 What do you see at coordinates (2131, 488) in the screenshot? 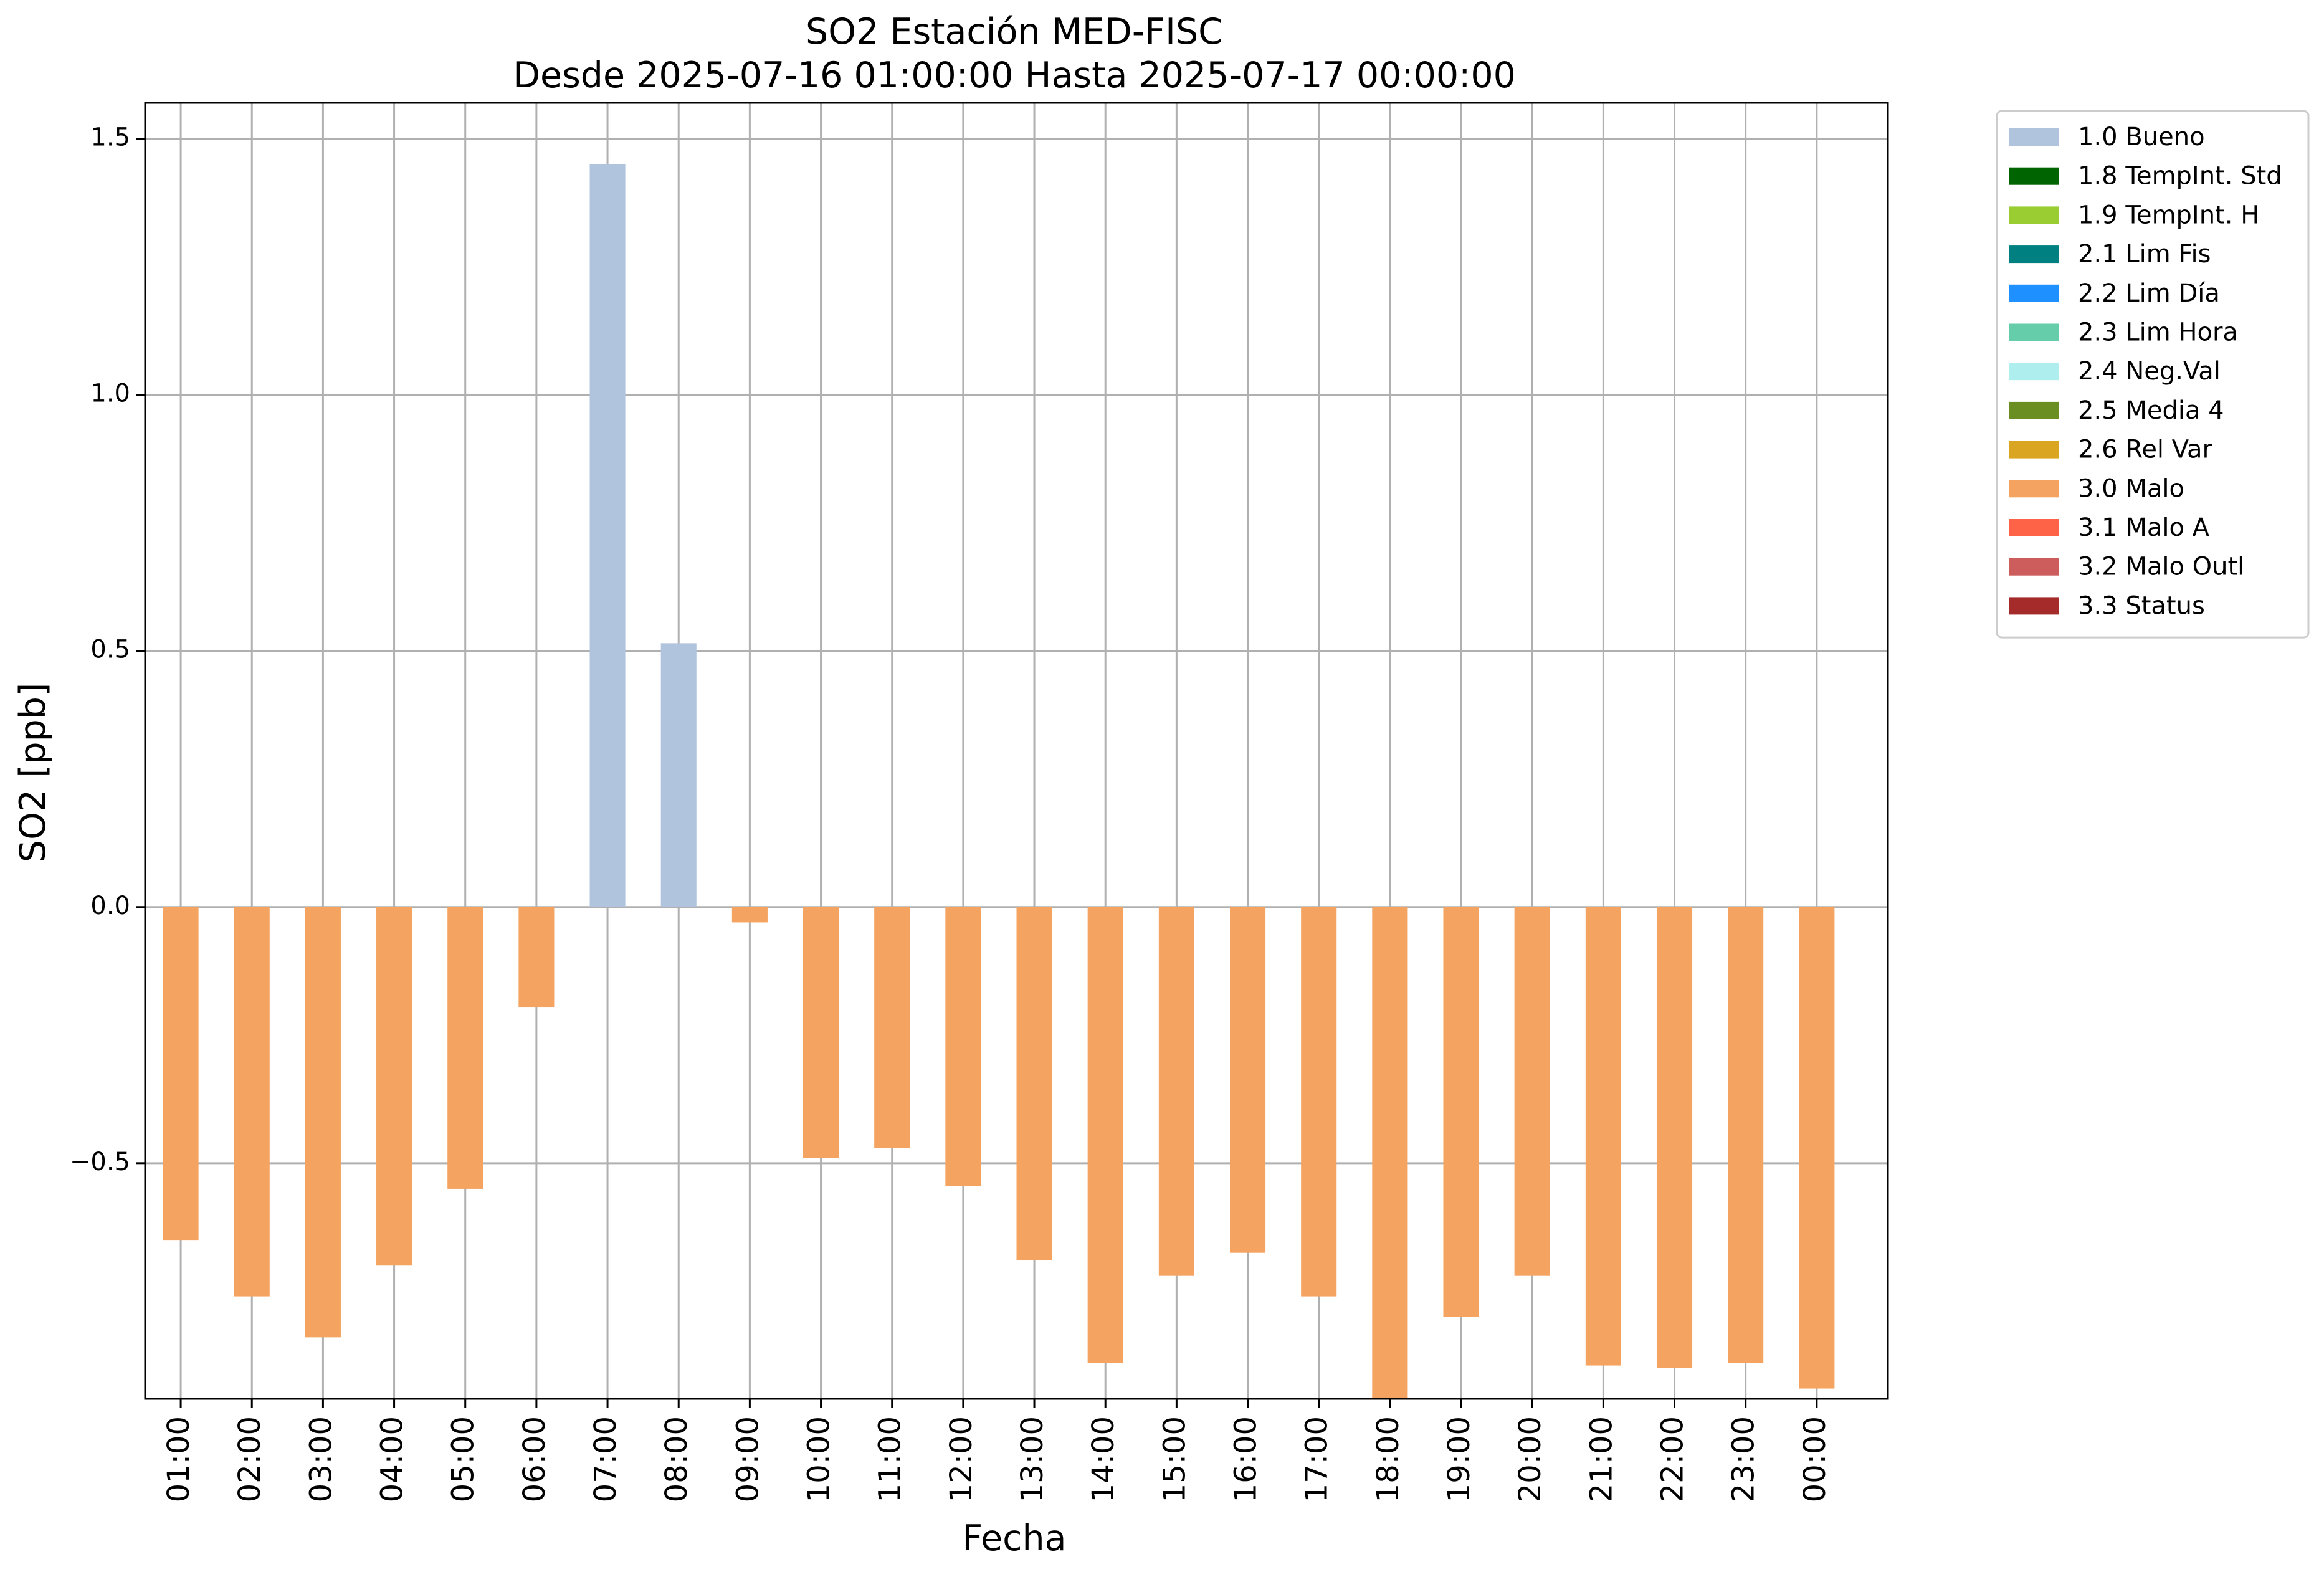
I see `legend-label: 3.0 Malo` at bounding box center [2131, 488].